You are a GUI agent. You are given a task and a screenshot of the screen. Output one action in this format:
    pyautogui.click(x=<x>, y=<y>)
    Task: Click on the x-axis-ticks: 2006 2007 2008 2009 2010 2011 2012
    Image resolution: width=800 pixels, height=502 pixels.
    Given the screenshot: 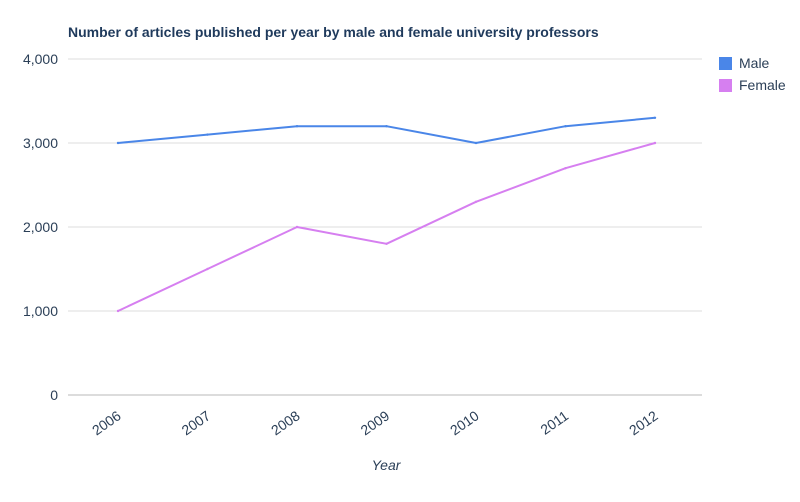 What is the action you would take?
    pyautogui.click(x=375, y=422)
    